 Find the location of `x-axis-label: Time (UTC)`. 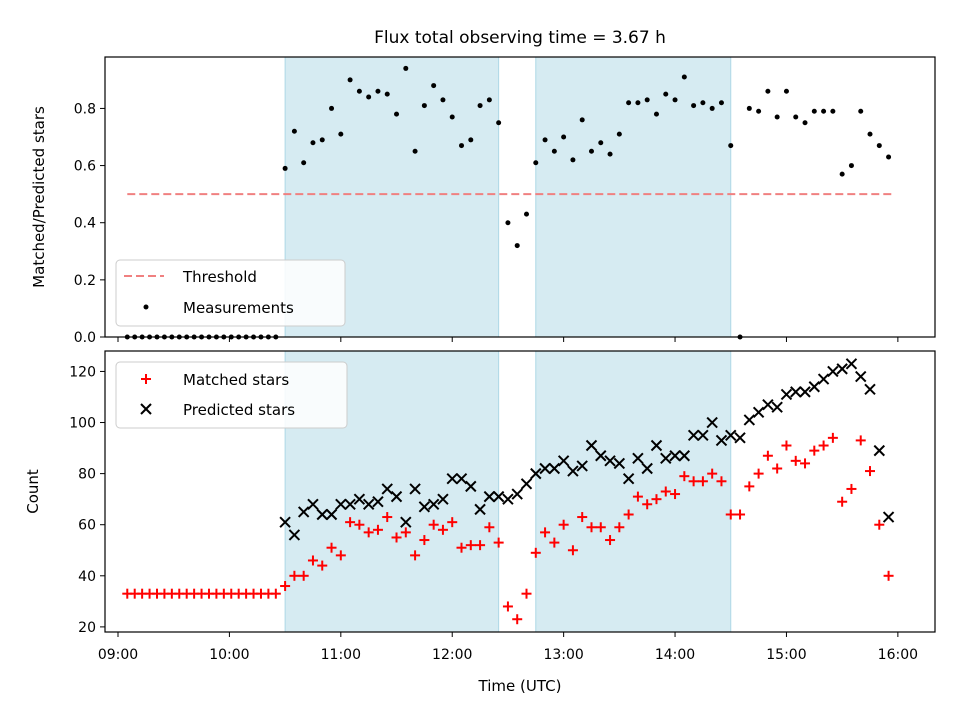

x-axis-label: Time (UTC) is located at coordinates (520, 686).